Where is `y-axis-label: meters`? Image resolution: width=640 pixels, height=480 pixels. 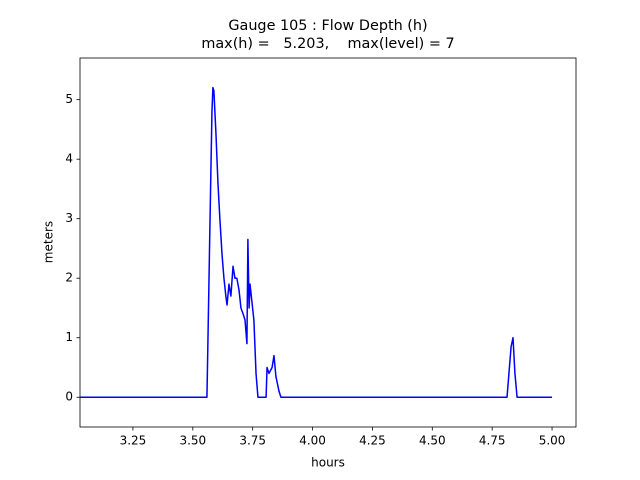 y-axis-label: meters is located at coordinates (49, 242).